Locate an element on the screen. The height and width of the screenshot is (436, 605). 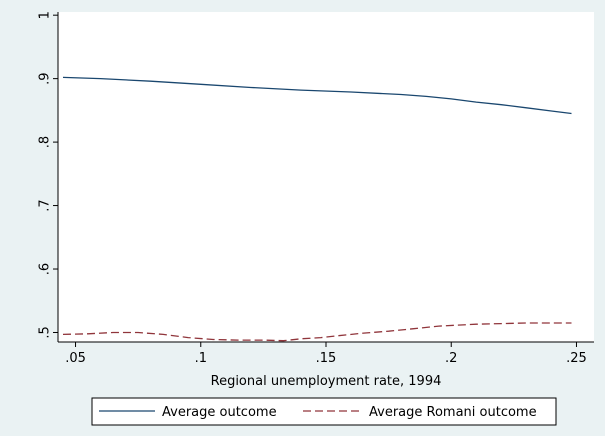
x-tick-label: .2 is located at coordinates (451, 358).